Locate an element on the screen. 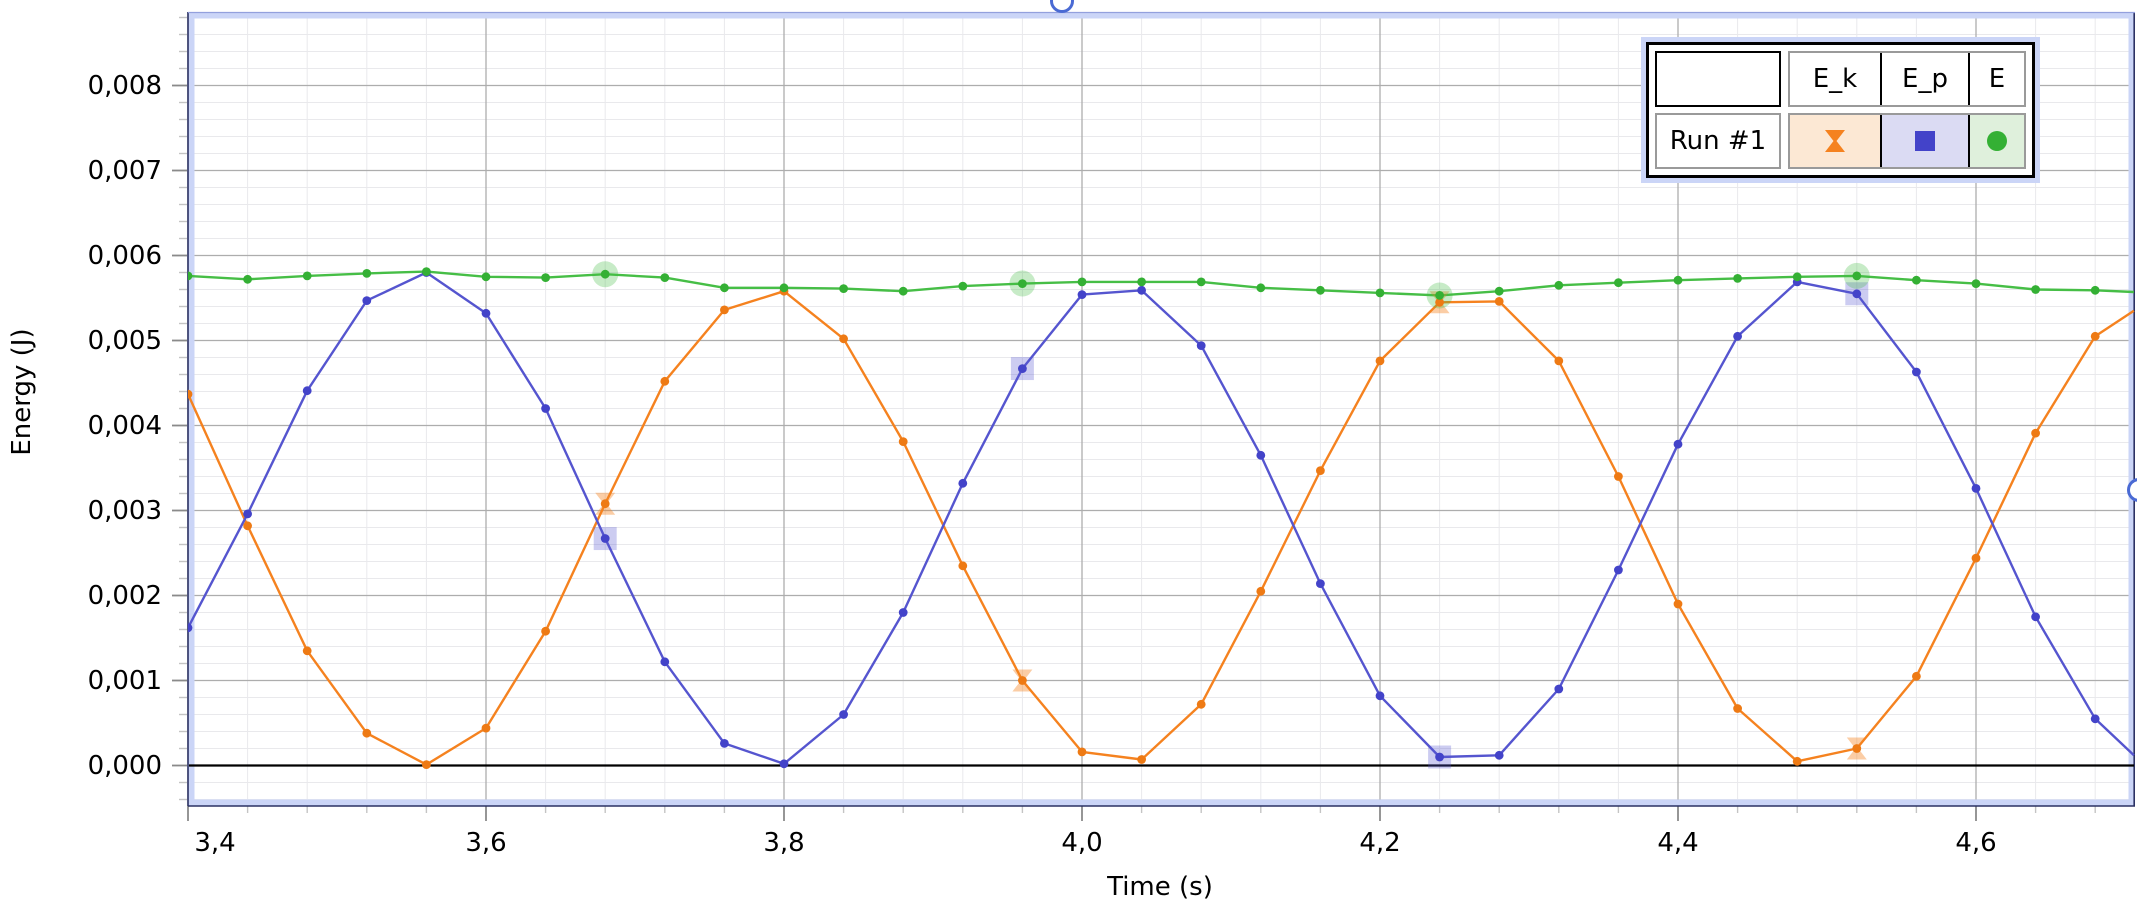 The width and height of the screenshot is (2137, 915). x-tick-label: 4,4 is located at coordinates (1678, 843).